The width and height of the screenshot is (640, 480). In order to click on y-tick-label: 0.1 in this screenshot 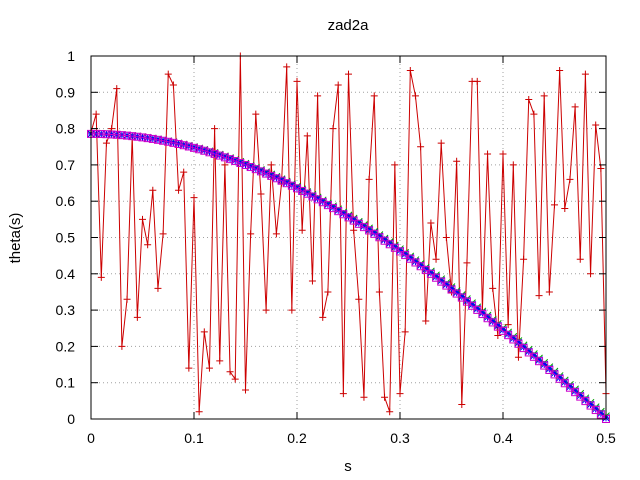, I will do `click(66, 383)`.